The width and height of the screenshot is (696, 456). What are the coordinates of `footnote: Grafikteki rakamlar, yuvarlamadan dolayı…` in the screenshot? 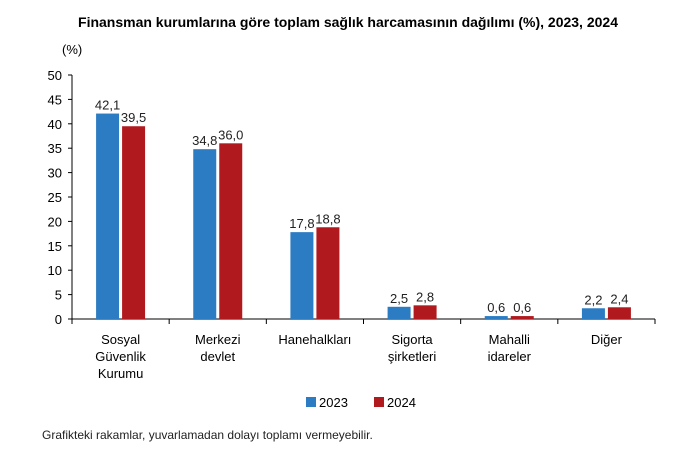 It's located at (207, 435).